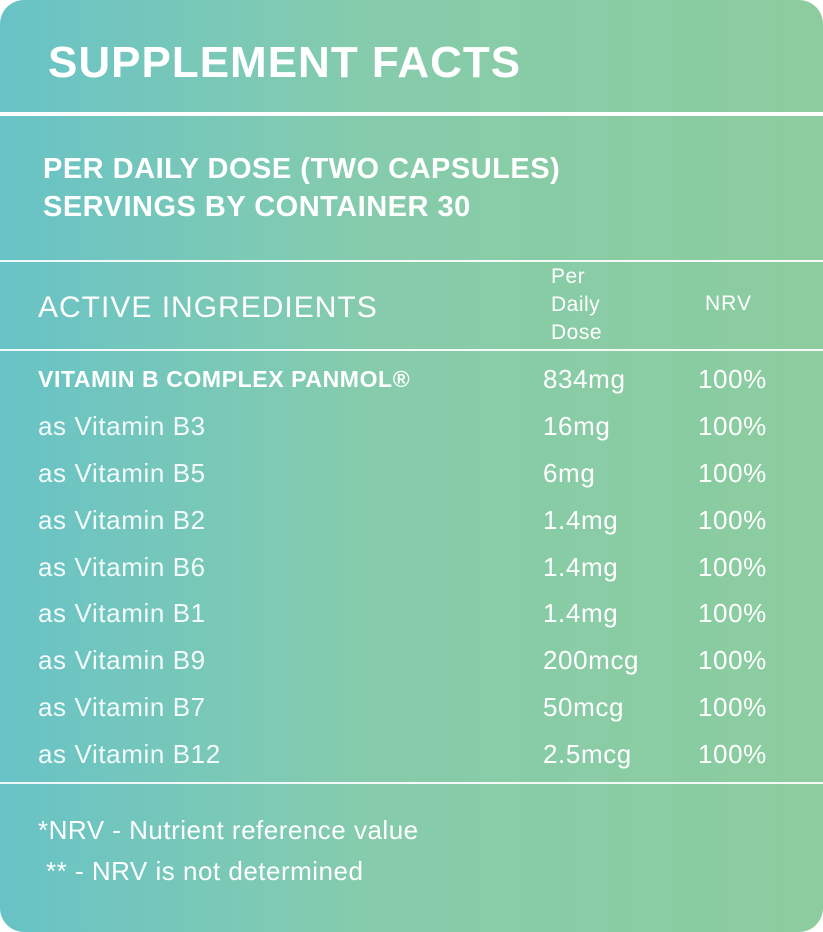 The width and height of the screenshot is (823, 932). Describe the element at coordinates (122, 519) in the screenshot. I see `ingredient-name: as Vitamin B2` at that location.